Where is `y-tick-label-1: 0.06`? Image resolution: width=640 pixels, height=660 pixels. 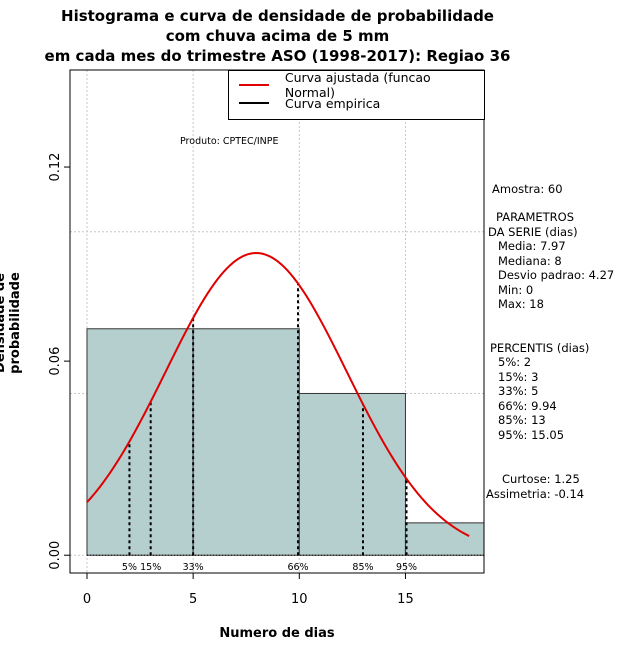
y-tick-label-1: 0.06 is located at coordinates (55, 361).